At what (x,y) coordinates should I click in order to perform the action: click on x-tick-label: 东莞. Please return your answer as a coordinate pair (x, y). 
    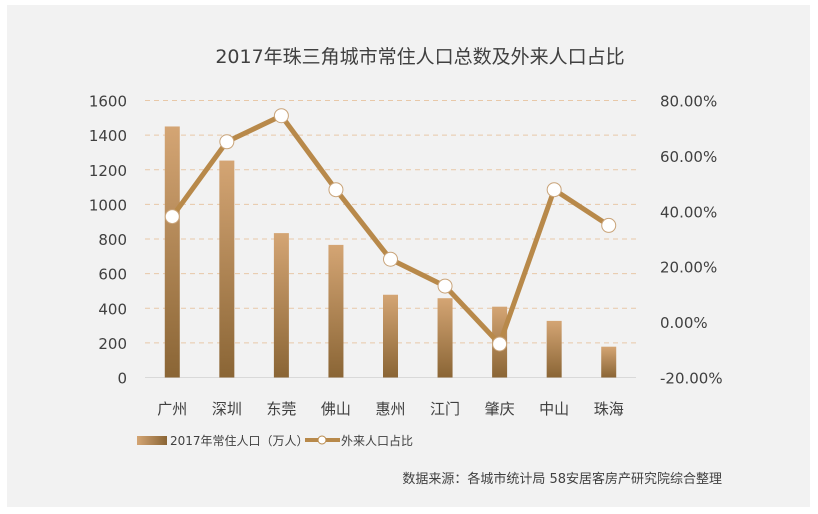
    Looking at the image, I should click on (281, 409).